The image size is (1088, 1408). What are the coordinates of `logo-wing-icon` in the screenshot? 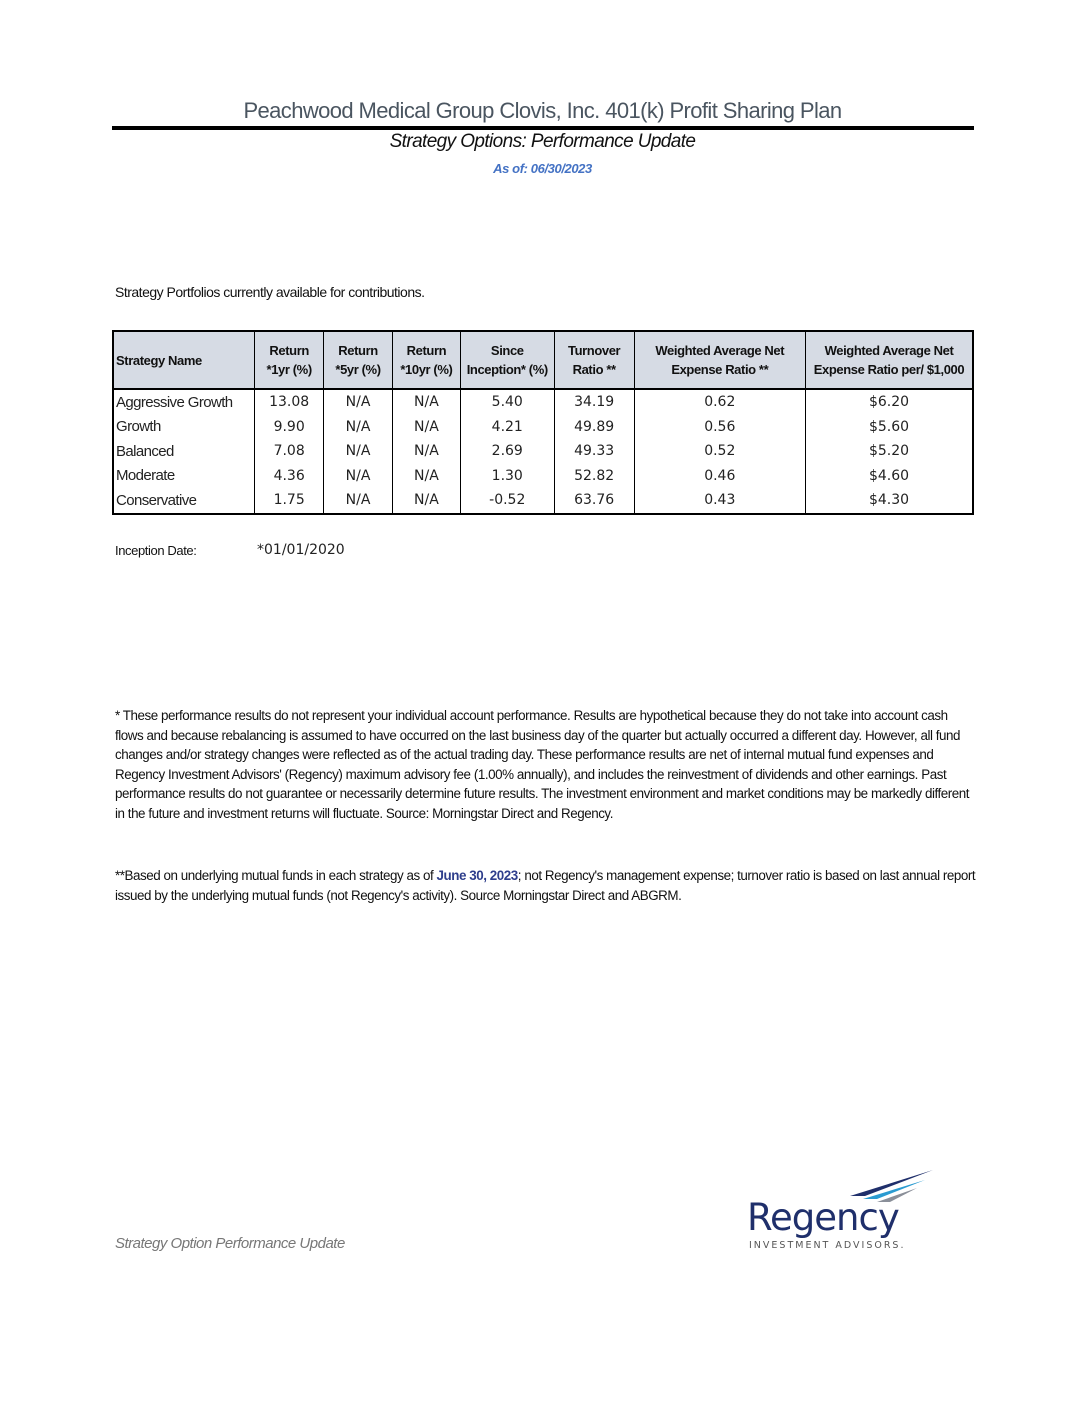 It's located at (891, 1186).